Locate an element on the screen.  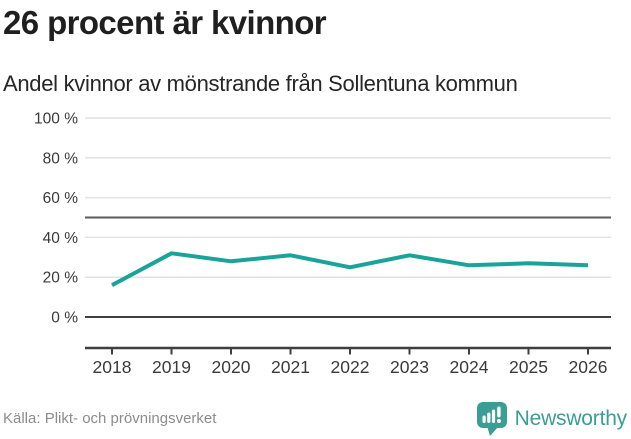
x-tick-label-2024: 2024 is located at coordinates (469, 367).